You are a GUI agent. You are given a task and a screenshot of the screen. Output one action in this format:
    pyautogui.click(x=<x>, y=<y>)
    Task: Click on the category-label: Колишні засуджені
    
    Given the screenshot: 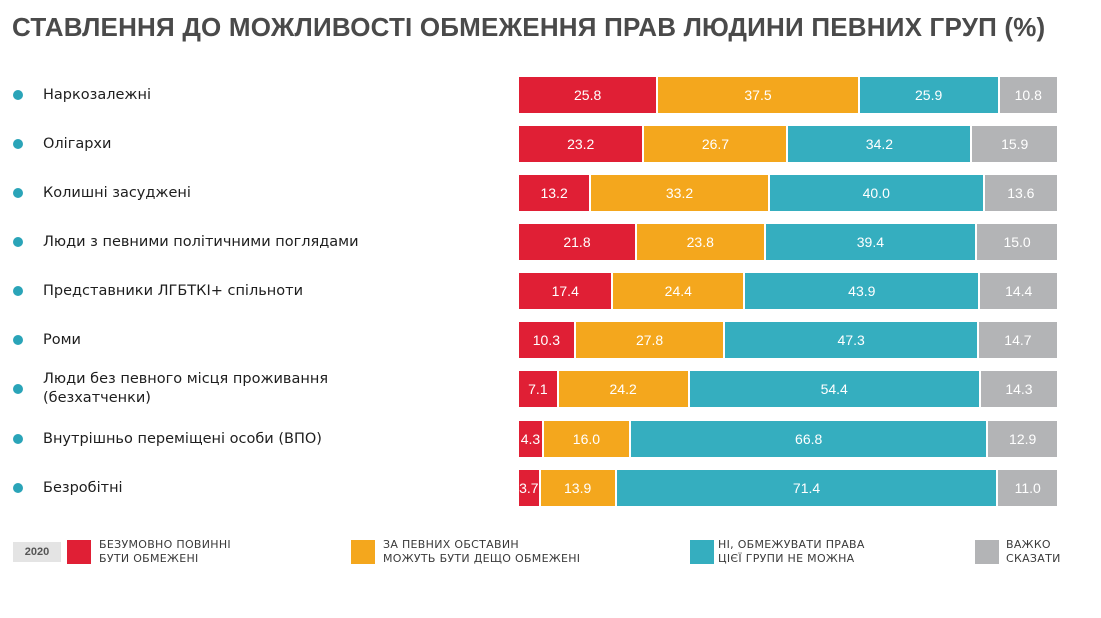 What is the action you would take?
    pyautogui.click(x=117, y=192)
    